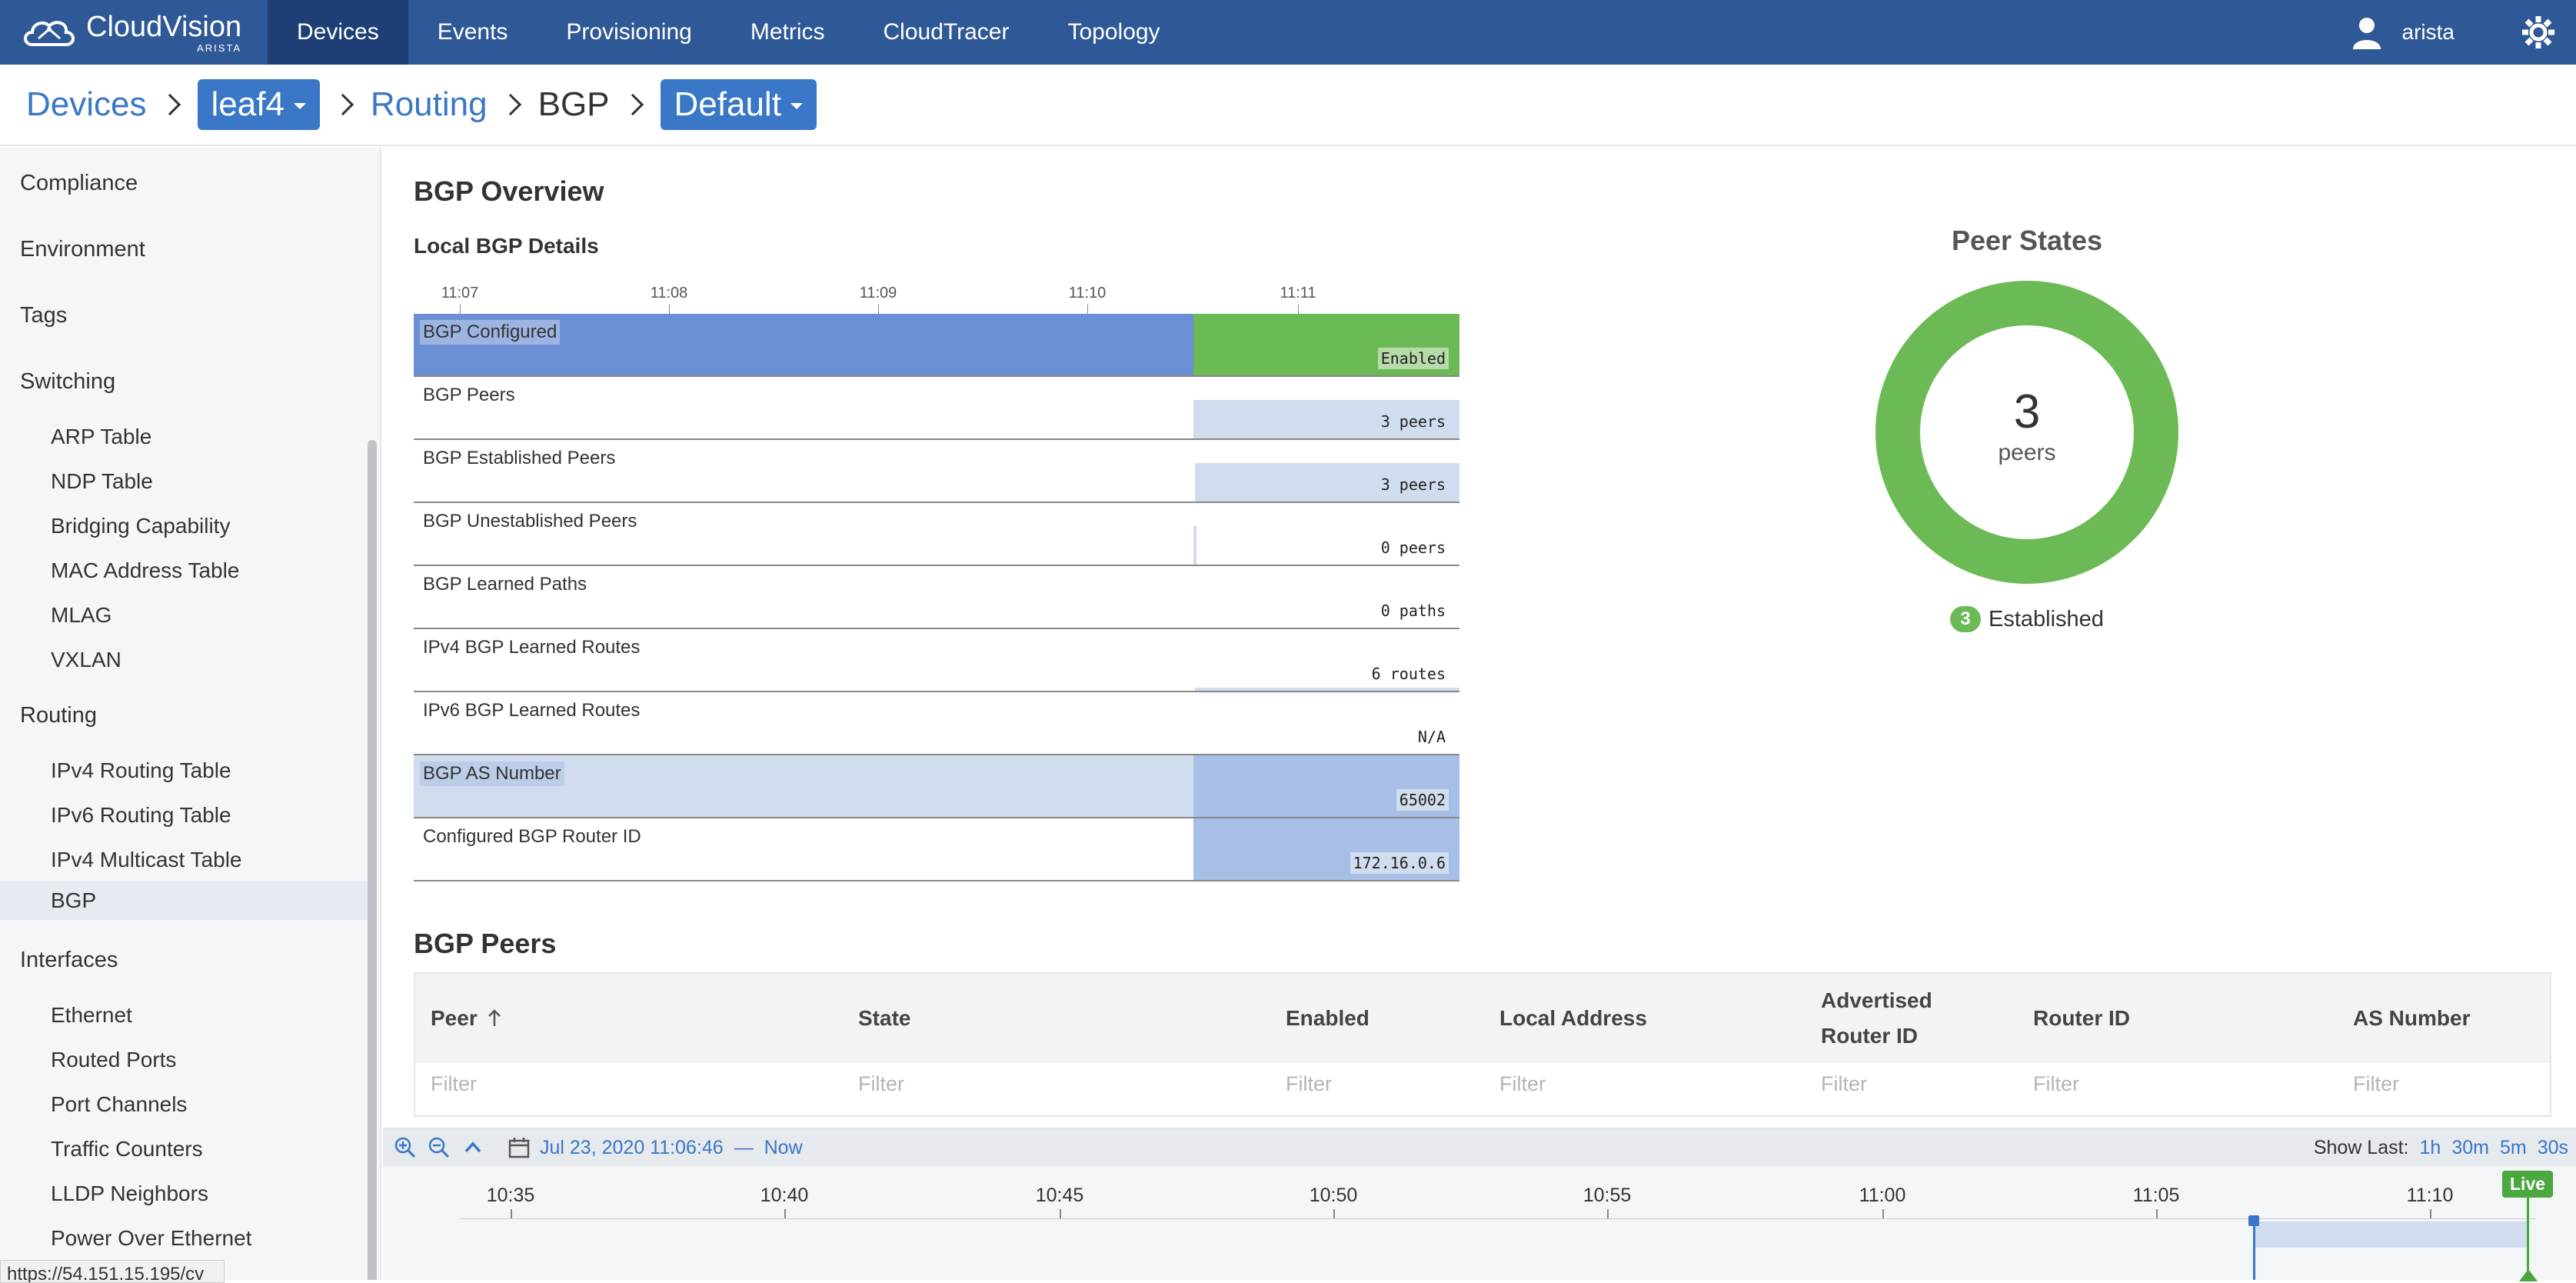  I want to click on nav-tab-events: Events, so click(473, 32).